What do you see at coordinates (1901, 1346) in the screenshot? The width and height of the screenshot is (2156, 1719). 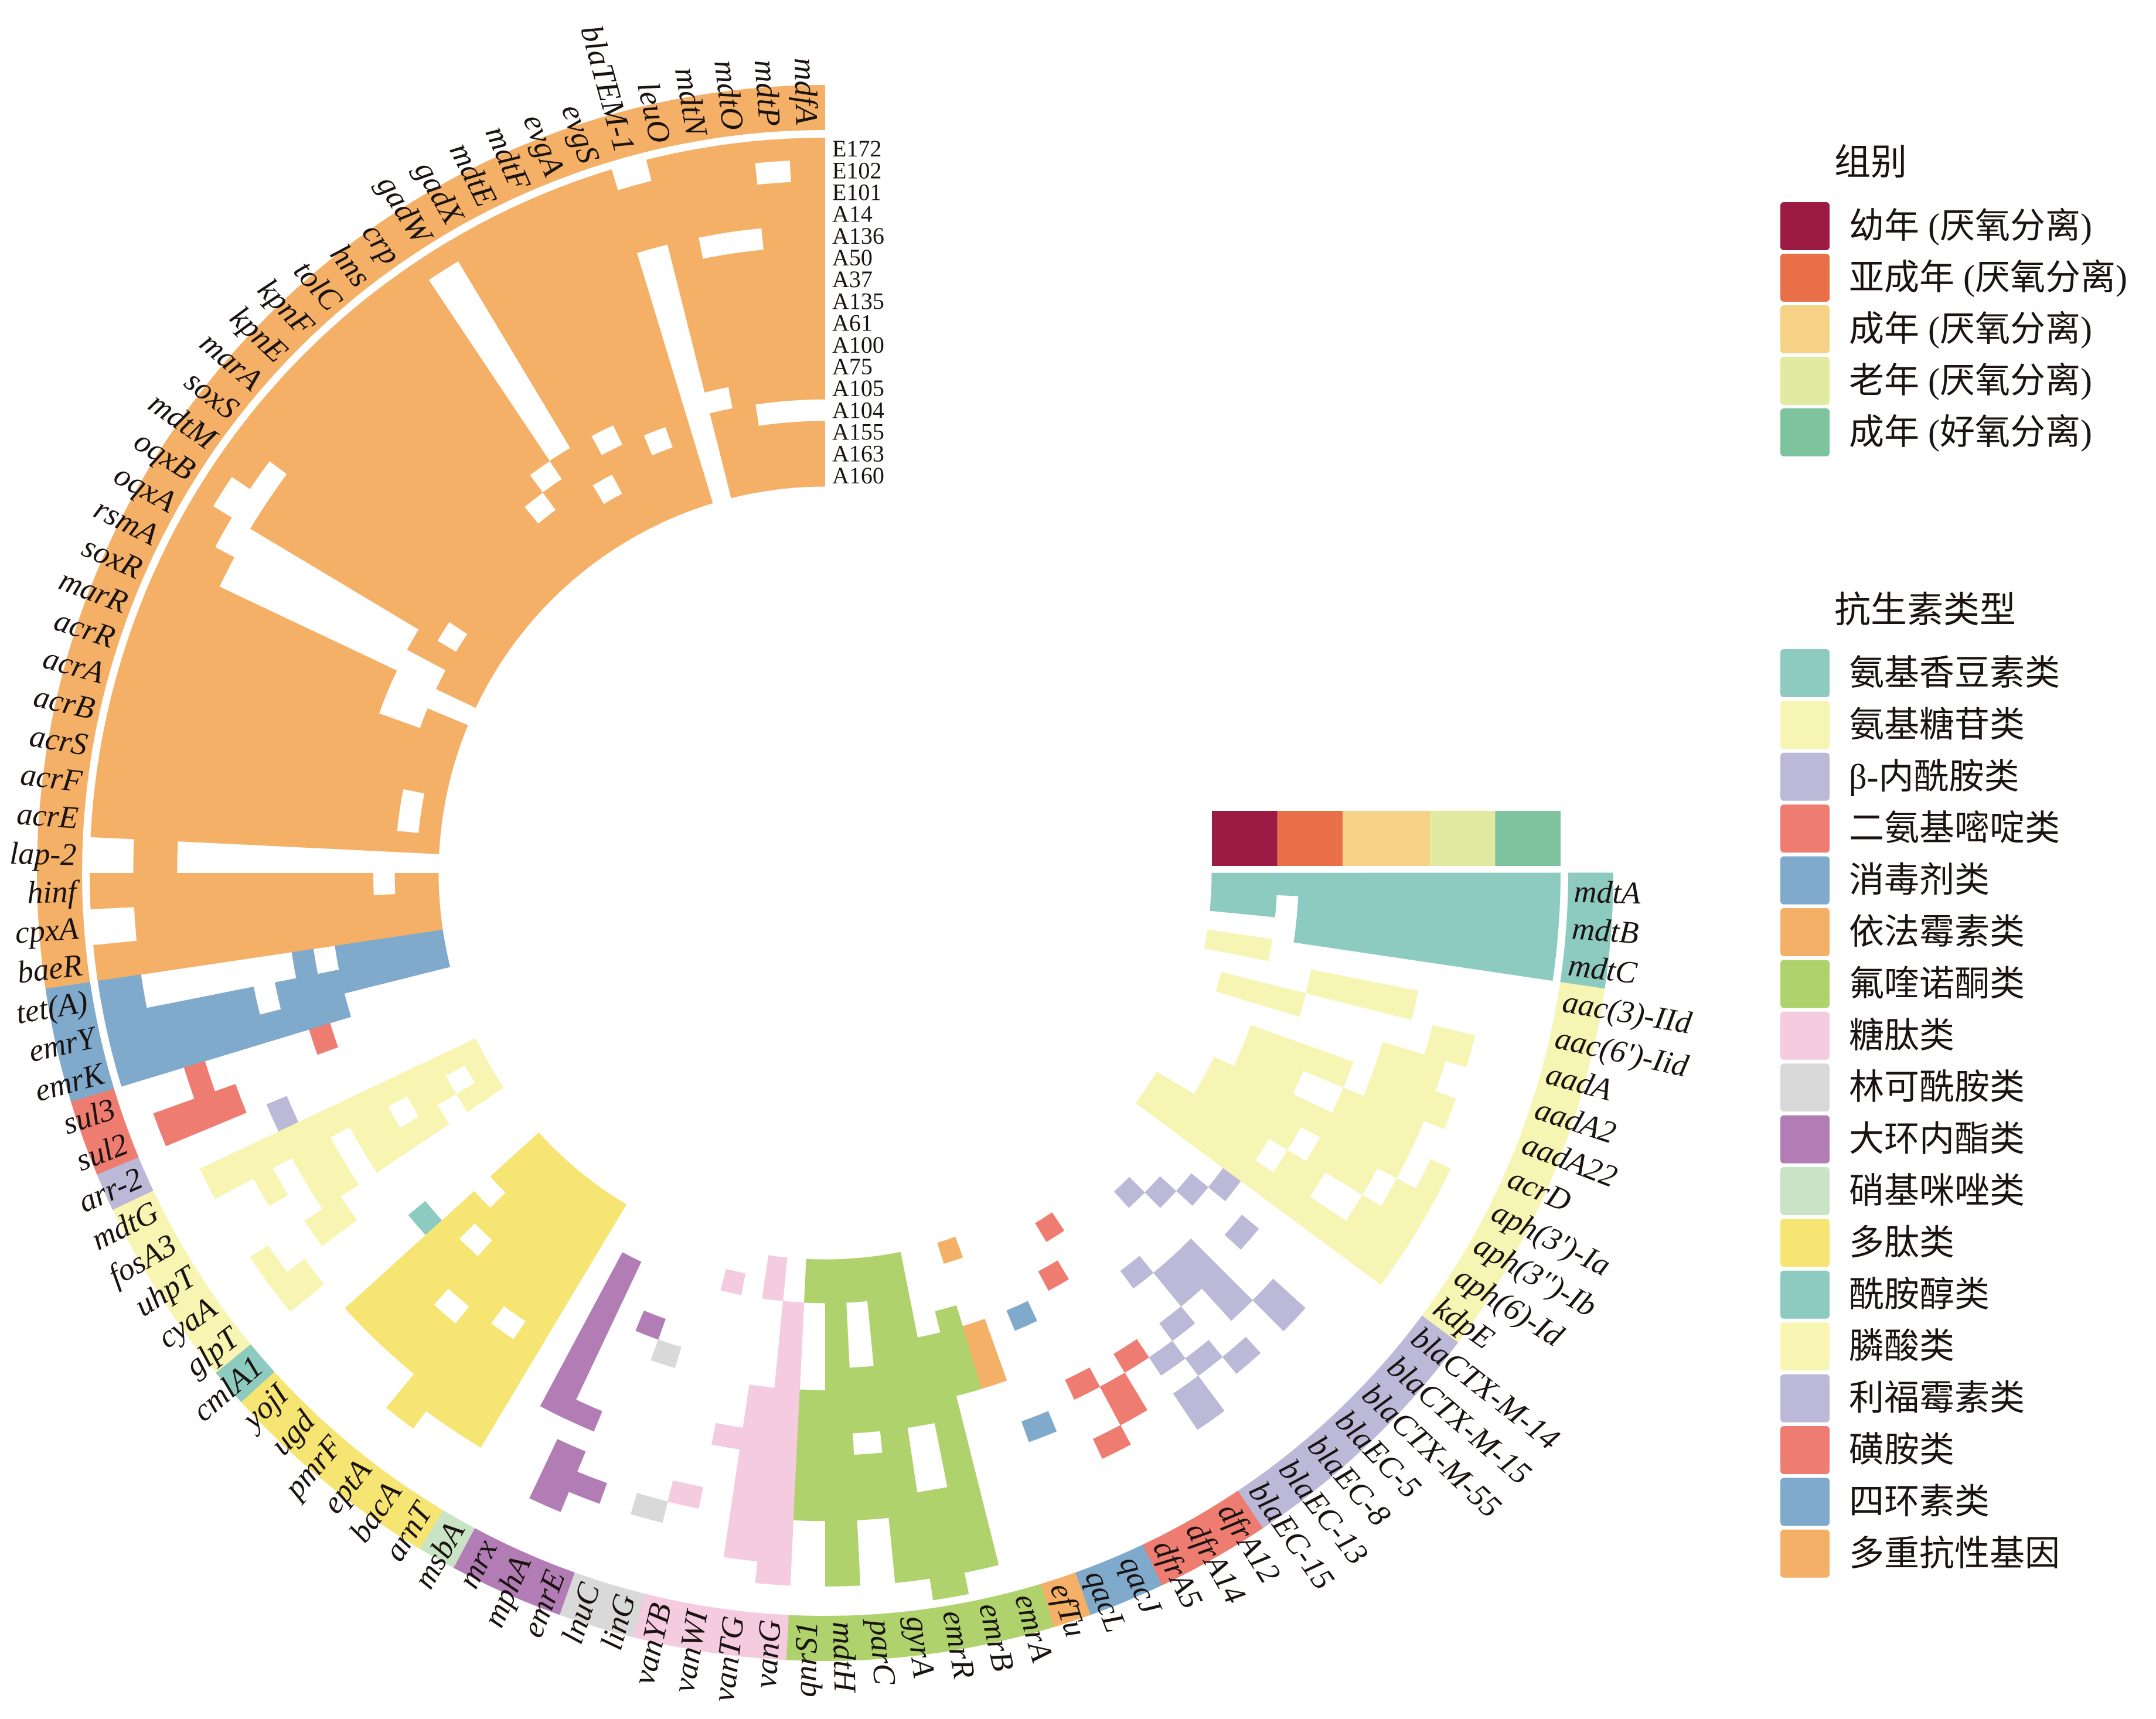 I see `class-legend-label: 膦酸类` at bounding box center [1901, 1346].